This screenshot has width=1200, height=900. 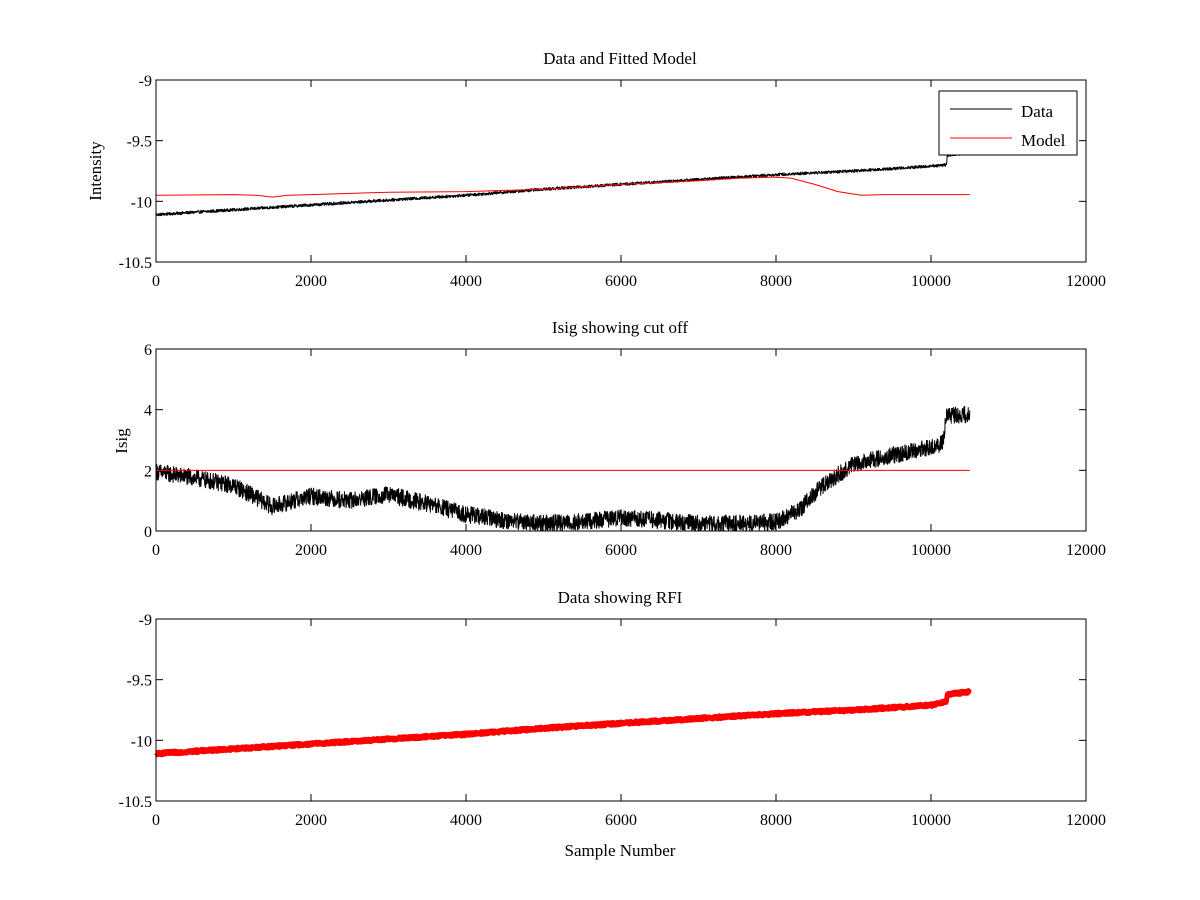 What do you see at coordinates (148, 350) in the screenshot?
I see `panel-2-ytick-label: 6` at bounding box center [148, 350].